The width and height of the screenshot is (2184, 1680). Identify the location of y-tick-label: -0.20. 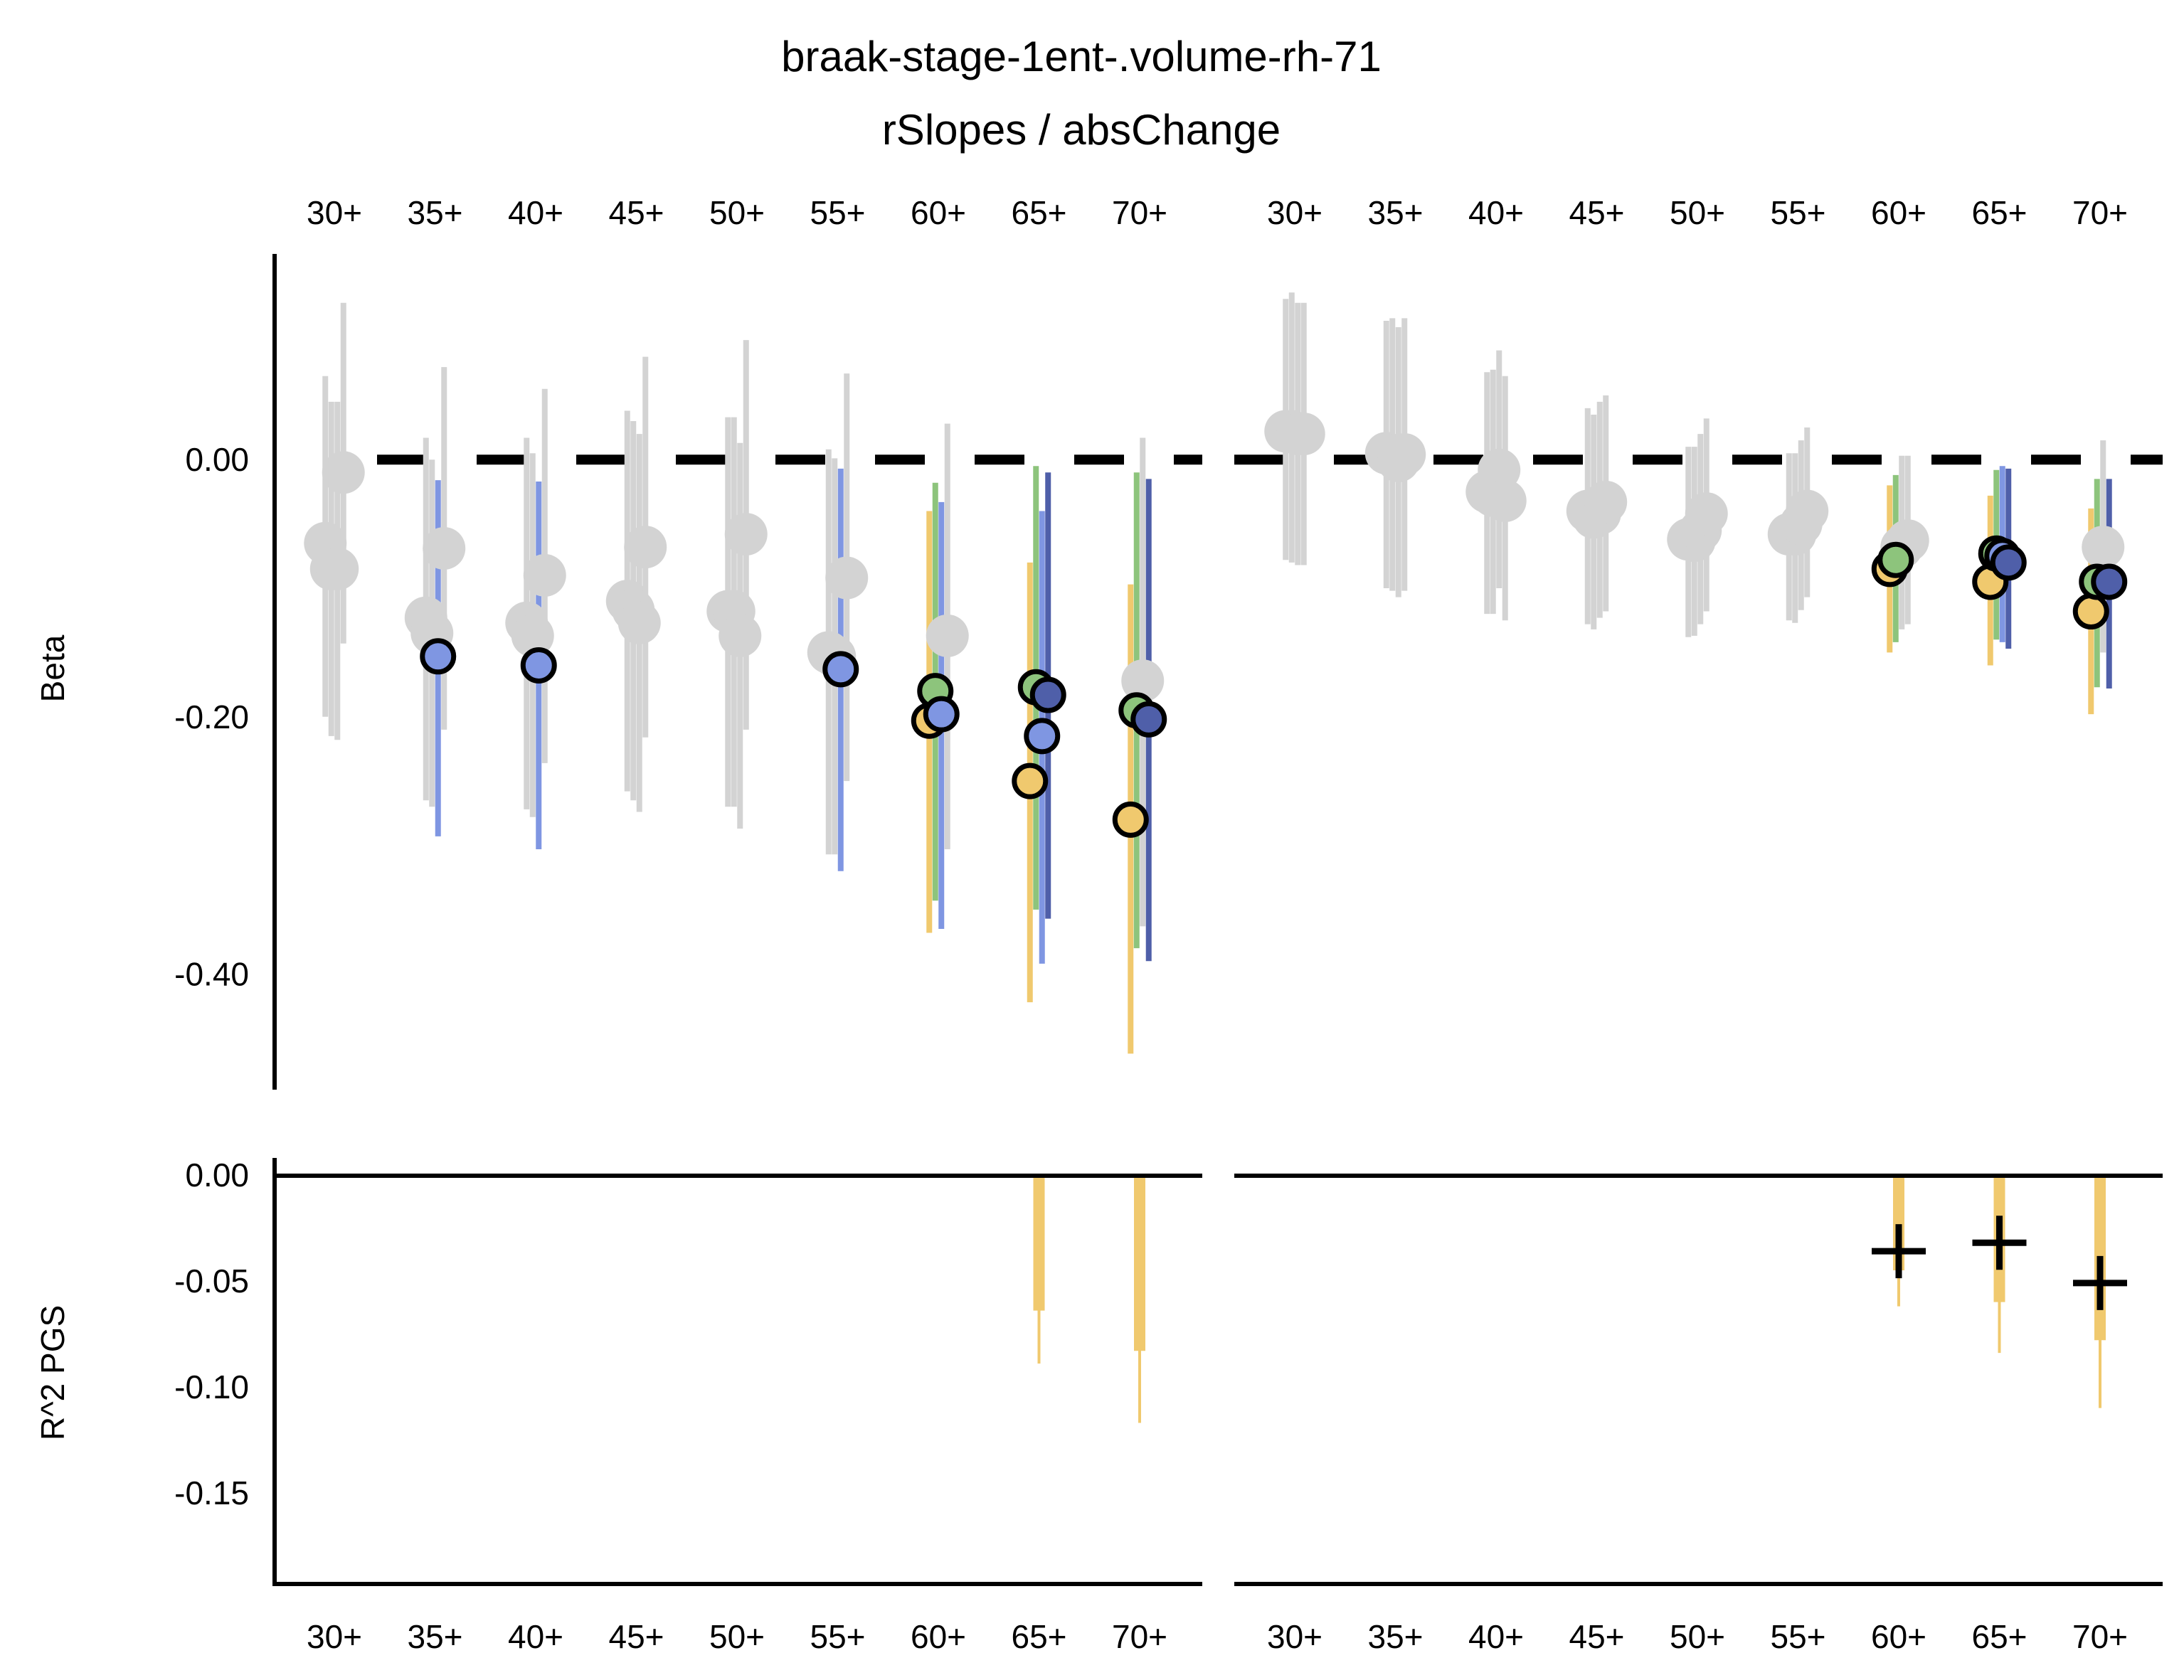
(211, 716).